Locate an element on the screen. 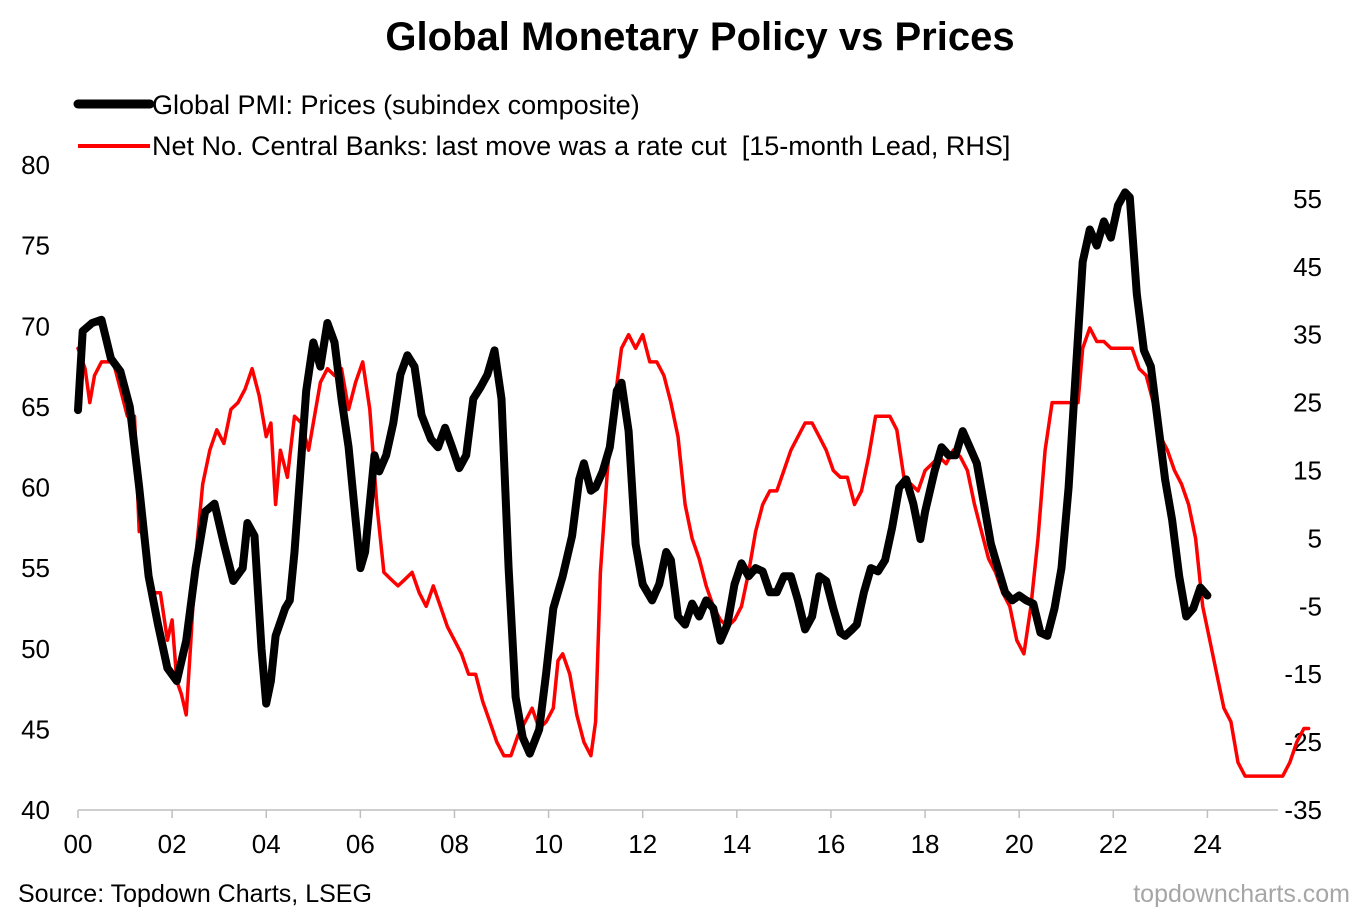 Image resolution: width=1370 pixels, height=922 pixels. x-tick-label: 02 is located at coordinates (172, 844).